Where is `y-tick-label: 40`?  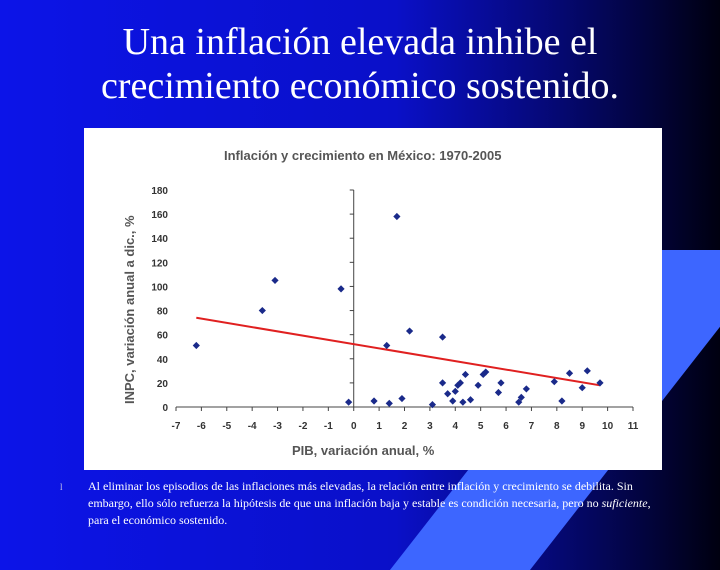
y-tick-label: 40 is located at coordinates (163, 360).